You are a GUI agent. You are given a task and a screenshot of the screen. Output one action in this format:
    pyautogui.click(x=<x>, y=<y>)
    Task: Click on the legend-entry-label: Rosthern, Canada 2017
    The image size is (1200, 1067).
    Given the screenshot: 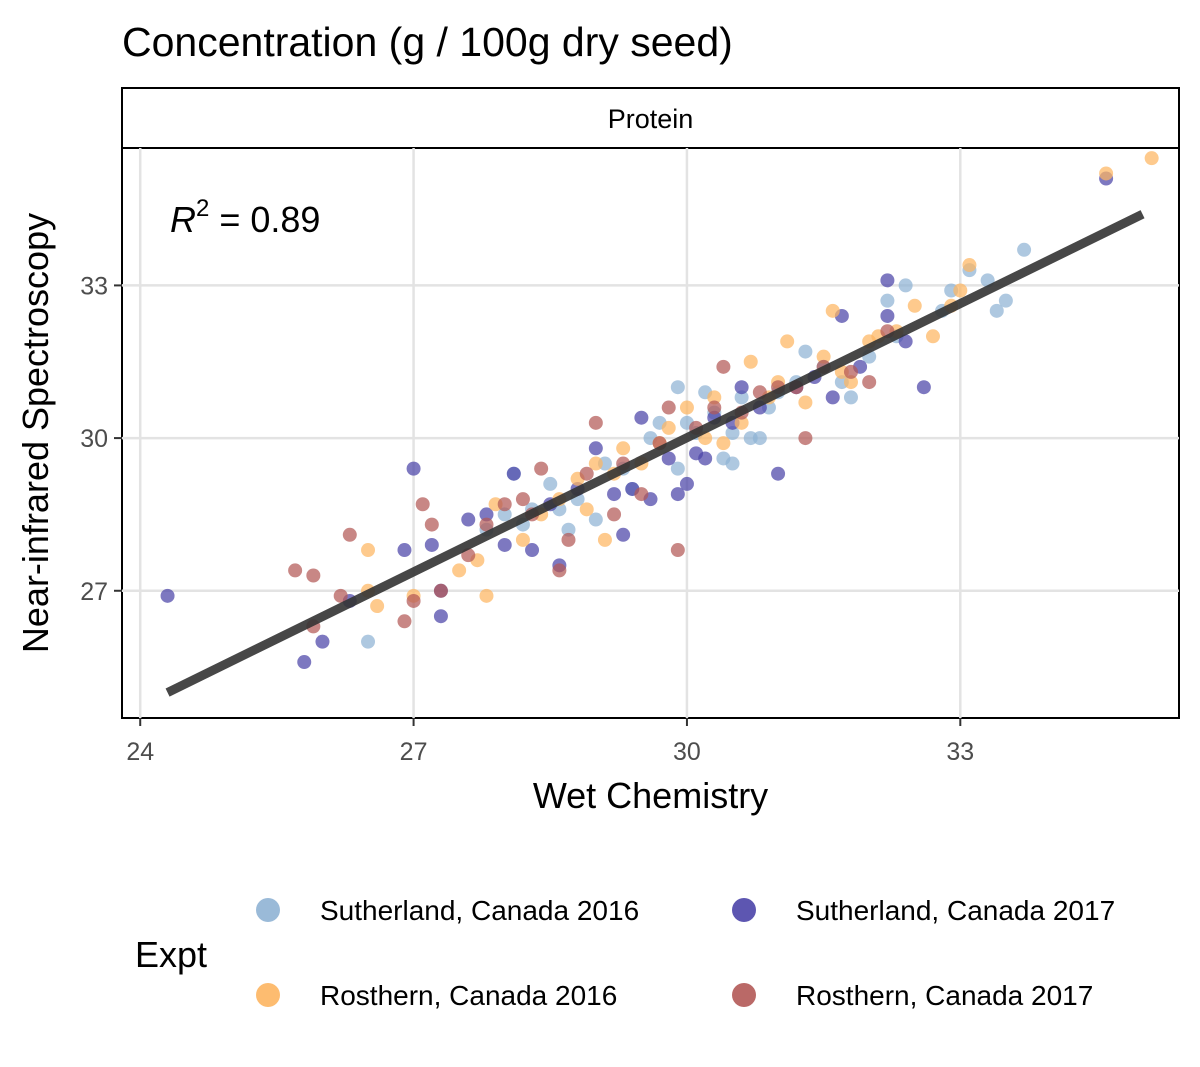 What is the action you would take?
    pyautogui.click(x=944, y=995)
    